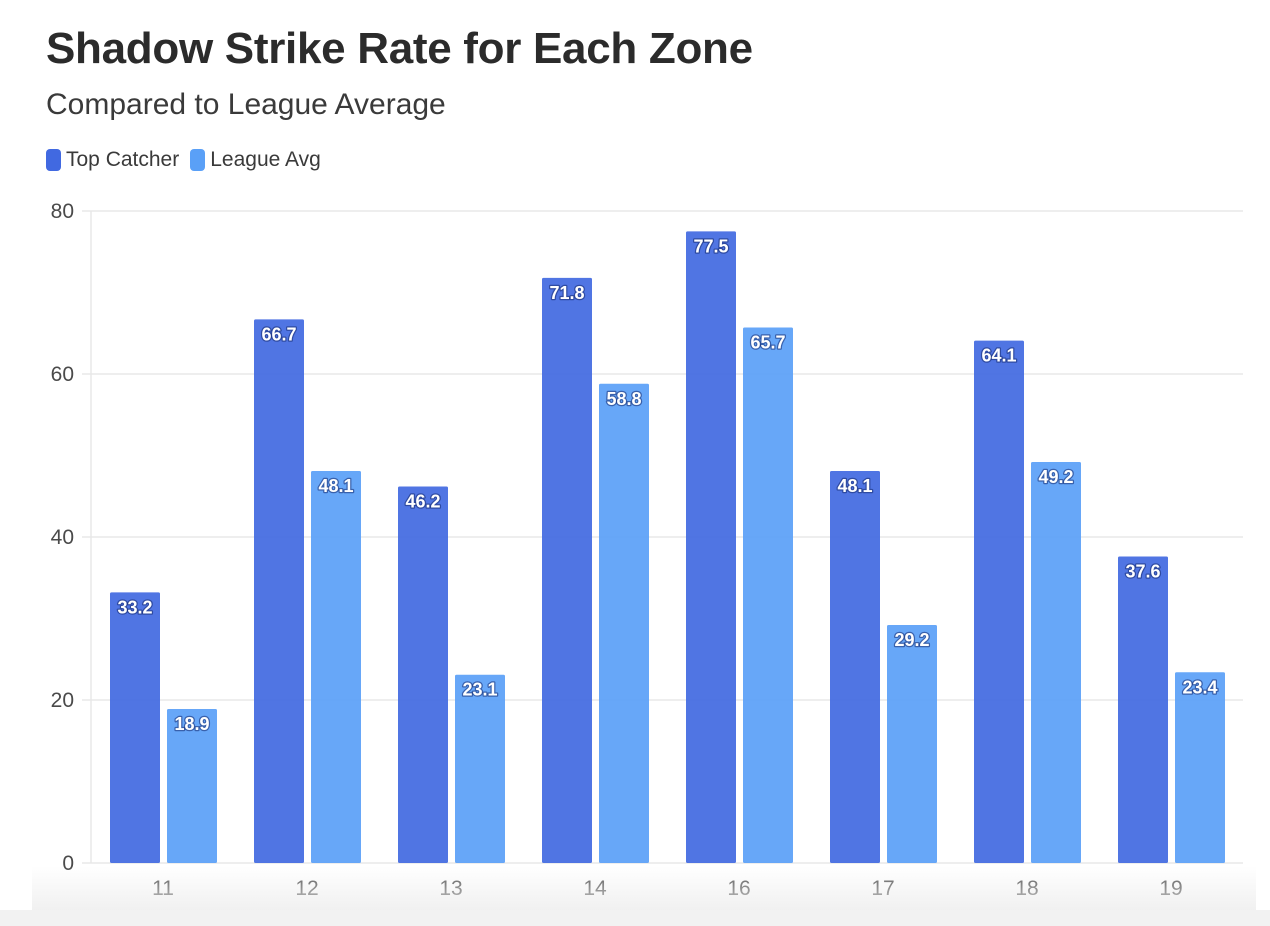  I want to click on y-tick-label: 80, so click(62, 211).